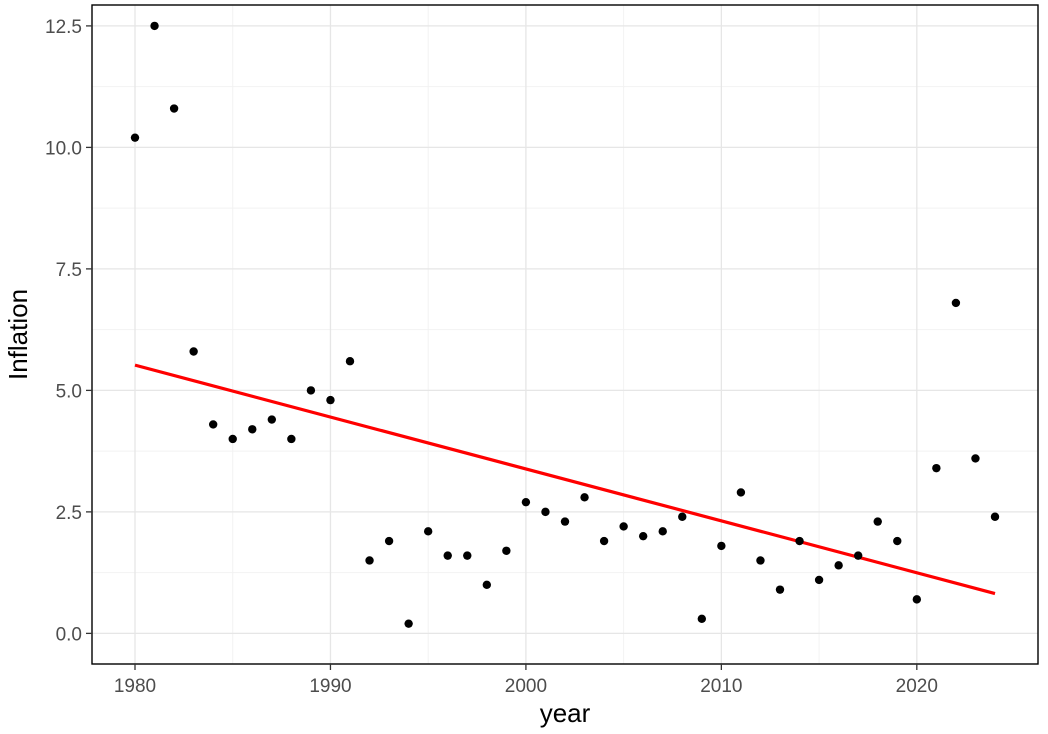 The height and width of the screenshot is (734, 1048). Describe the element at coordinates (69, 391) in the screenshot. I see `y-tick-label: 5.0` at that location.